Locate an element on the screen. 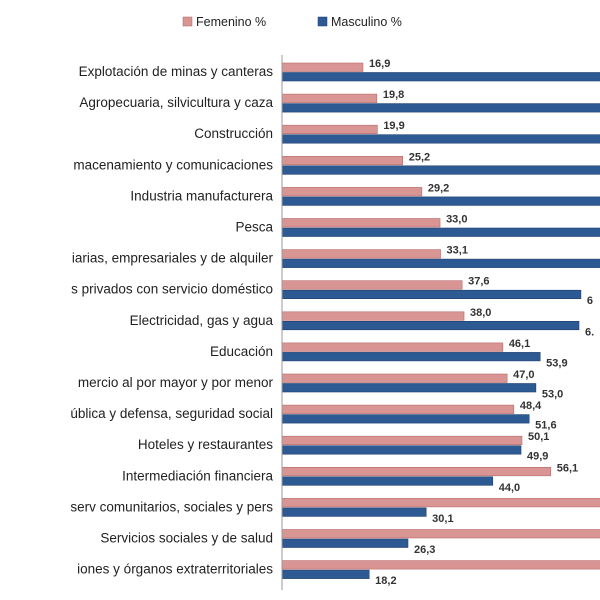 This screenshot has height=600, width=600. data-label-femenino: 33,0 is located at coordinates (456, 220).